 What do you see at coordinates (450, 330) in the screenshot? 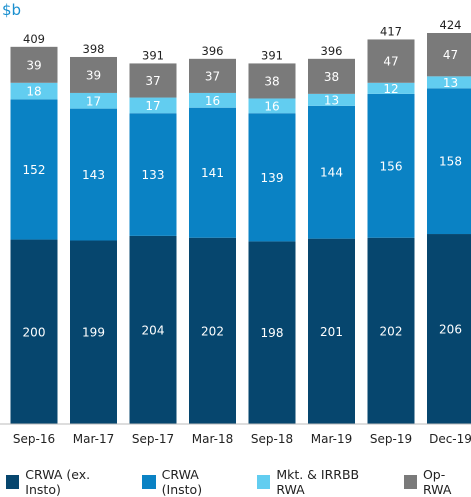
I see `bar-segment-value-label: 206` at bounding box center [450, 330].